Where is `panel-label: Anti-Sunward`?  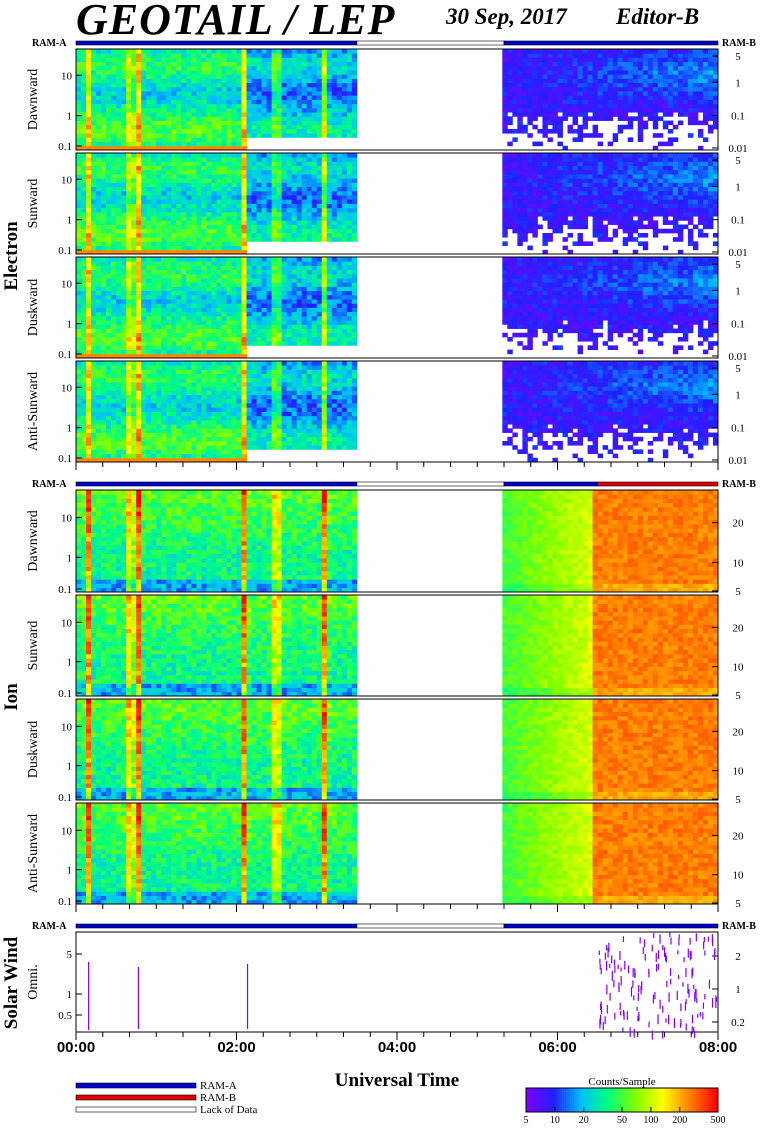 panel-label: Anti-Sunward is located at coordinates (33, 411).